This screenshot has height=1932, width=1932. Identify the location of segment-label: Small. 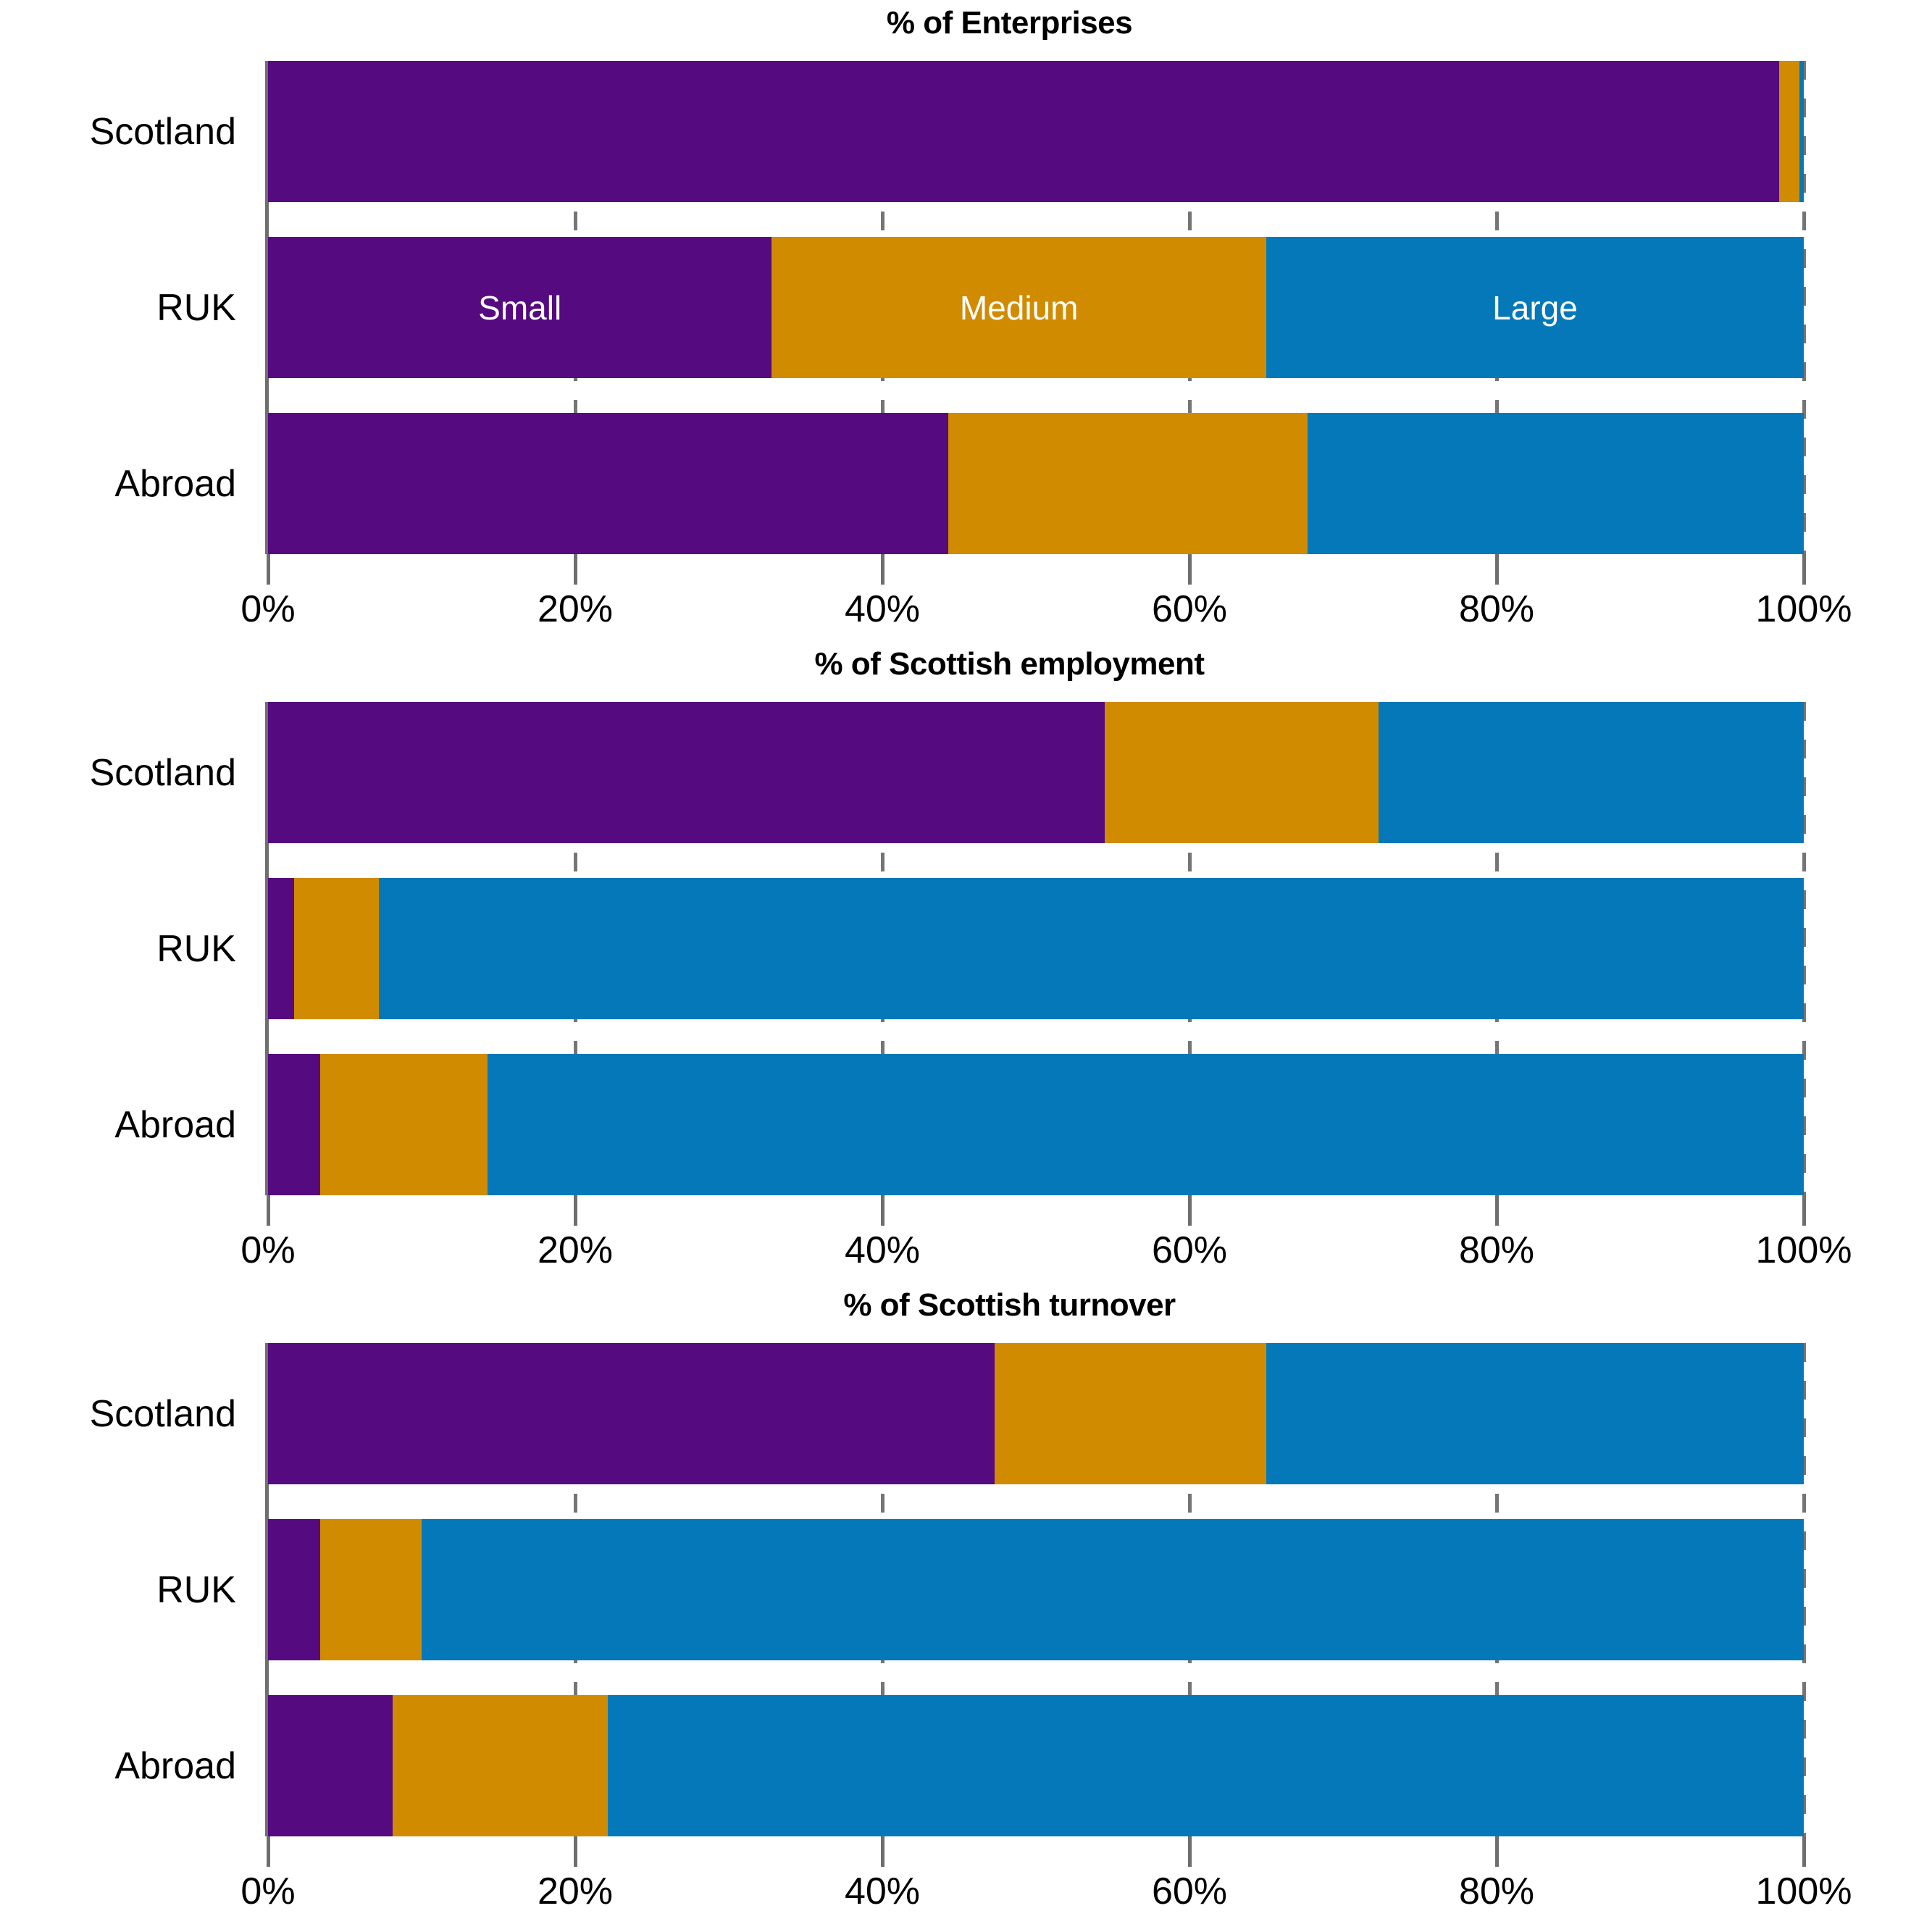
(520, 307).